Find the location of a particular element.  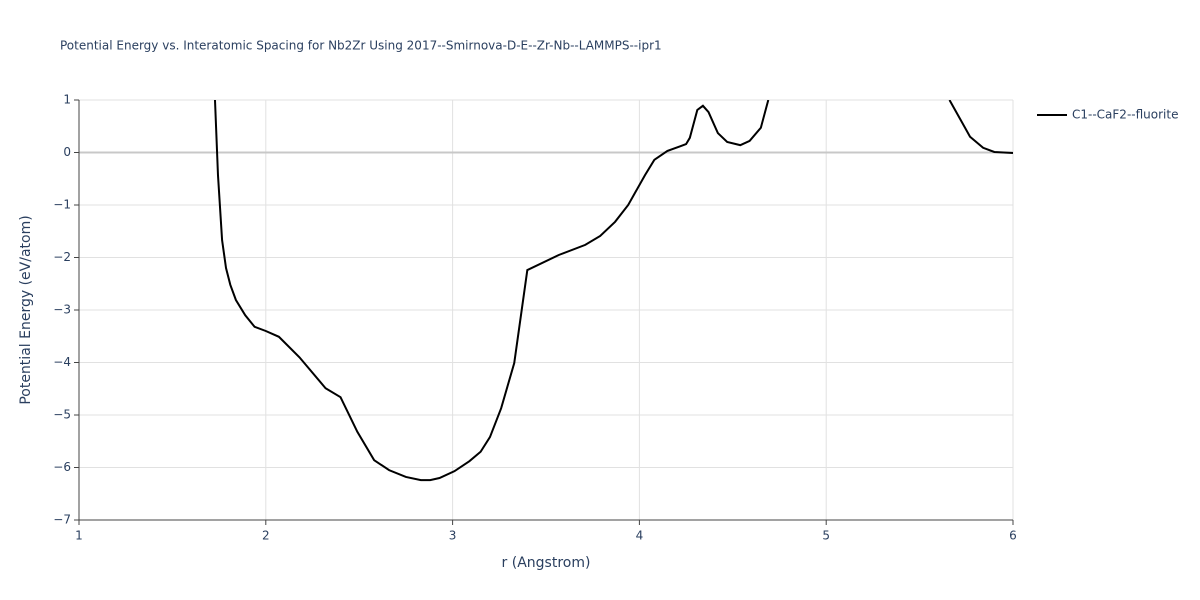

y-tick-label: −3 is located at coordinates (62, 310).